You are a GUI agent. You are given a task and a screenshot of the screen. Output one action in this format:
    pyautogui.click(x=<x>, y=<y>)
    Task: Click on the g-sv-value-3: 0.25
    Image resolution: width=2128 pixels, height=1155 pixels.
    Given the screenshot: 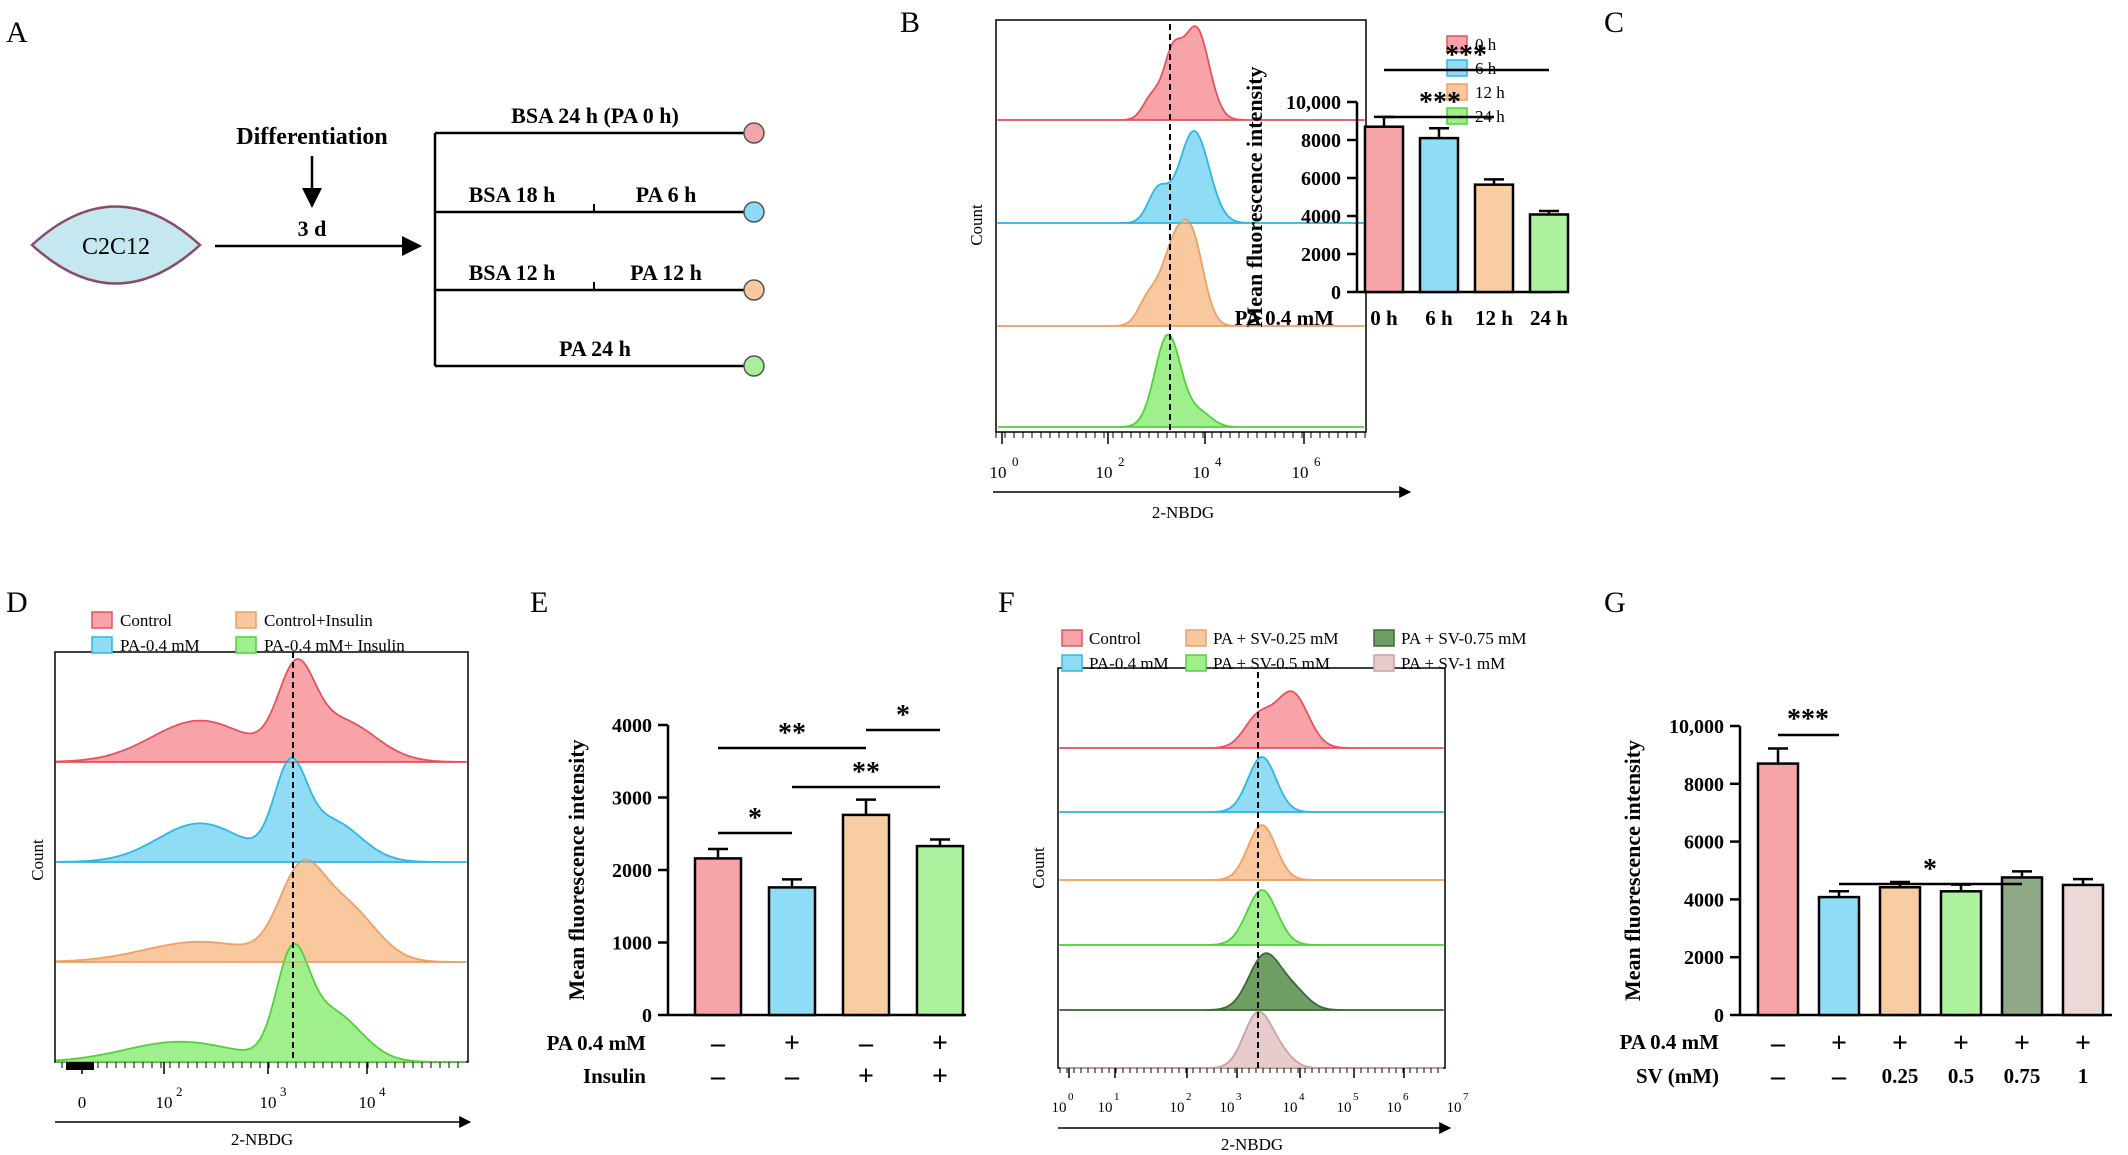 What is the action you would take?
    pyautogui.click(x=1900, y=1076)
    